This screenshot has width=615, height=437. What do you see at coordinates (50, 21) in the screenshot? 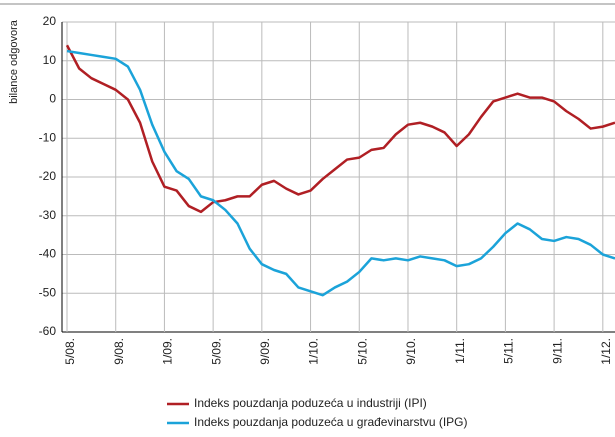
I see `y-tick-label: 20` at bounding box center [50, 21].